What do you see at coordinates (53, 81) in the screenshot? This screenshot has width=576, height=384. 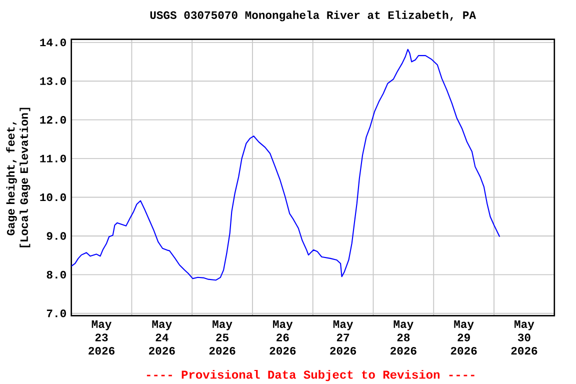 I see `y-tick-label: 13.0` at bounding box center [53, 81].